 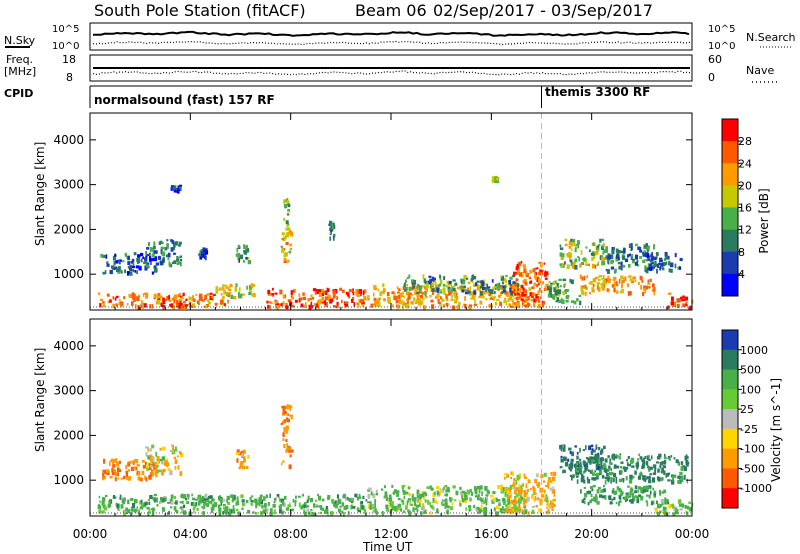 What do you see at coordinates (711, 77) in the screenshot?
I see `nave-tick-bottom: 0` at bounding box center [711, 77].